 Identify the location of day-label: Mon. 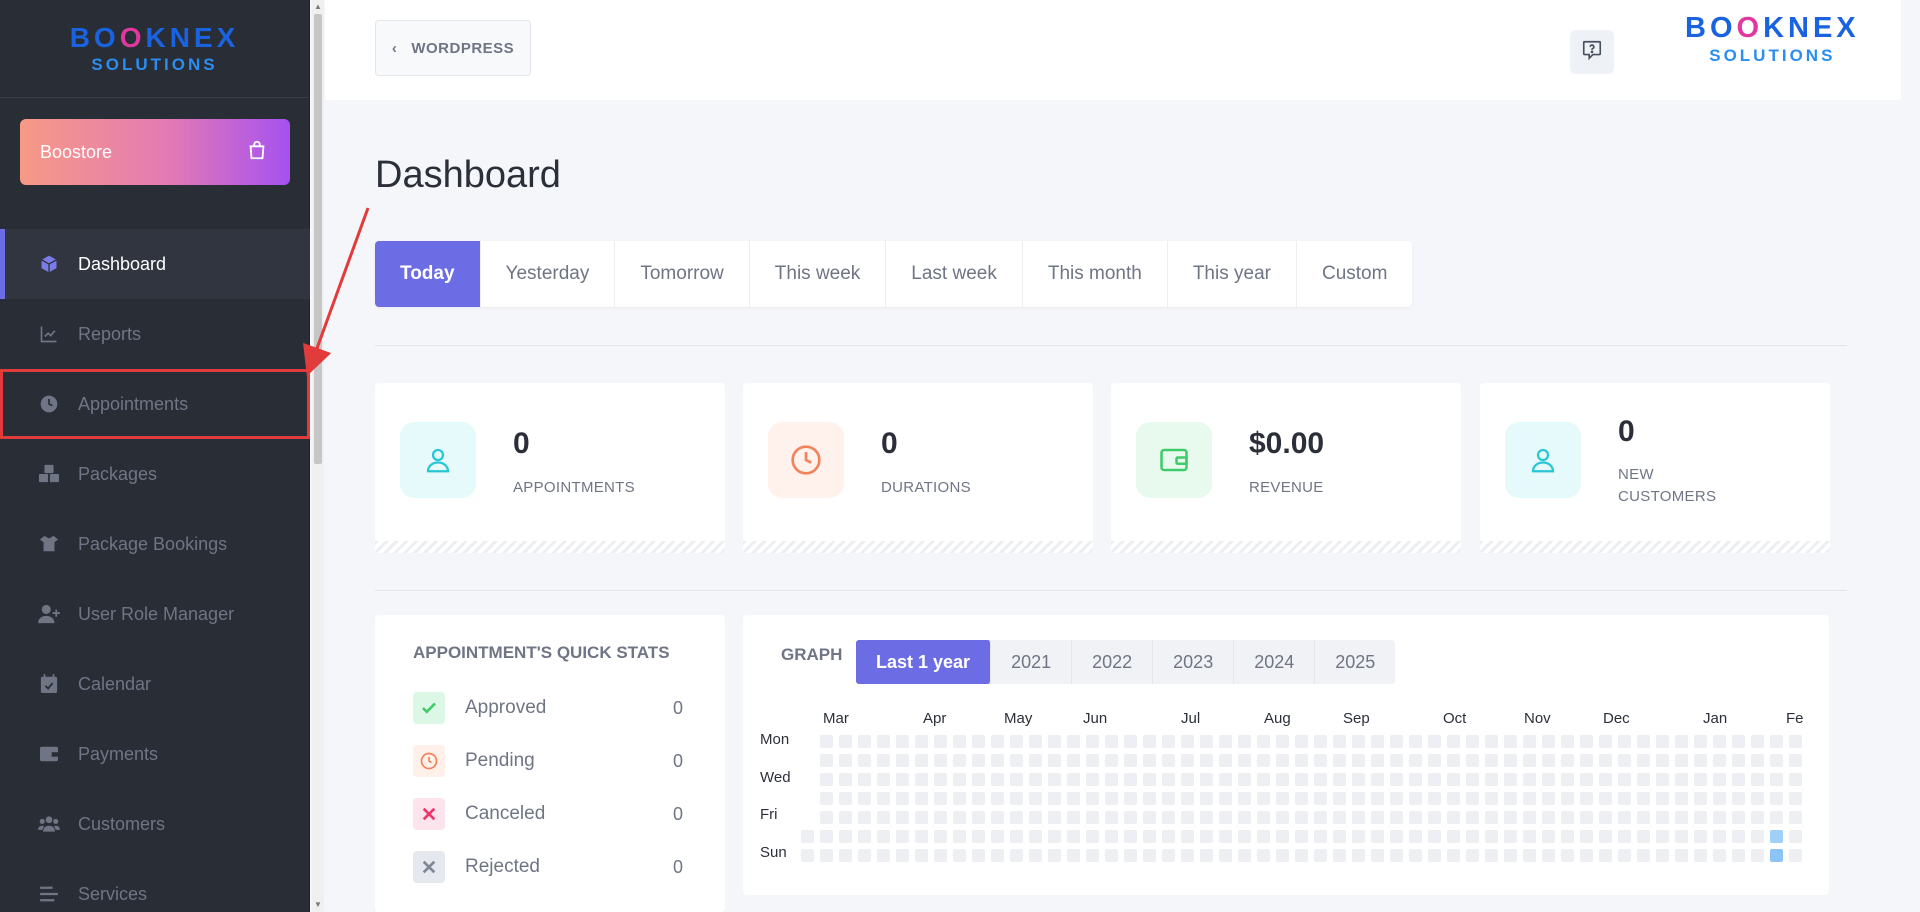
(775, 739).